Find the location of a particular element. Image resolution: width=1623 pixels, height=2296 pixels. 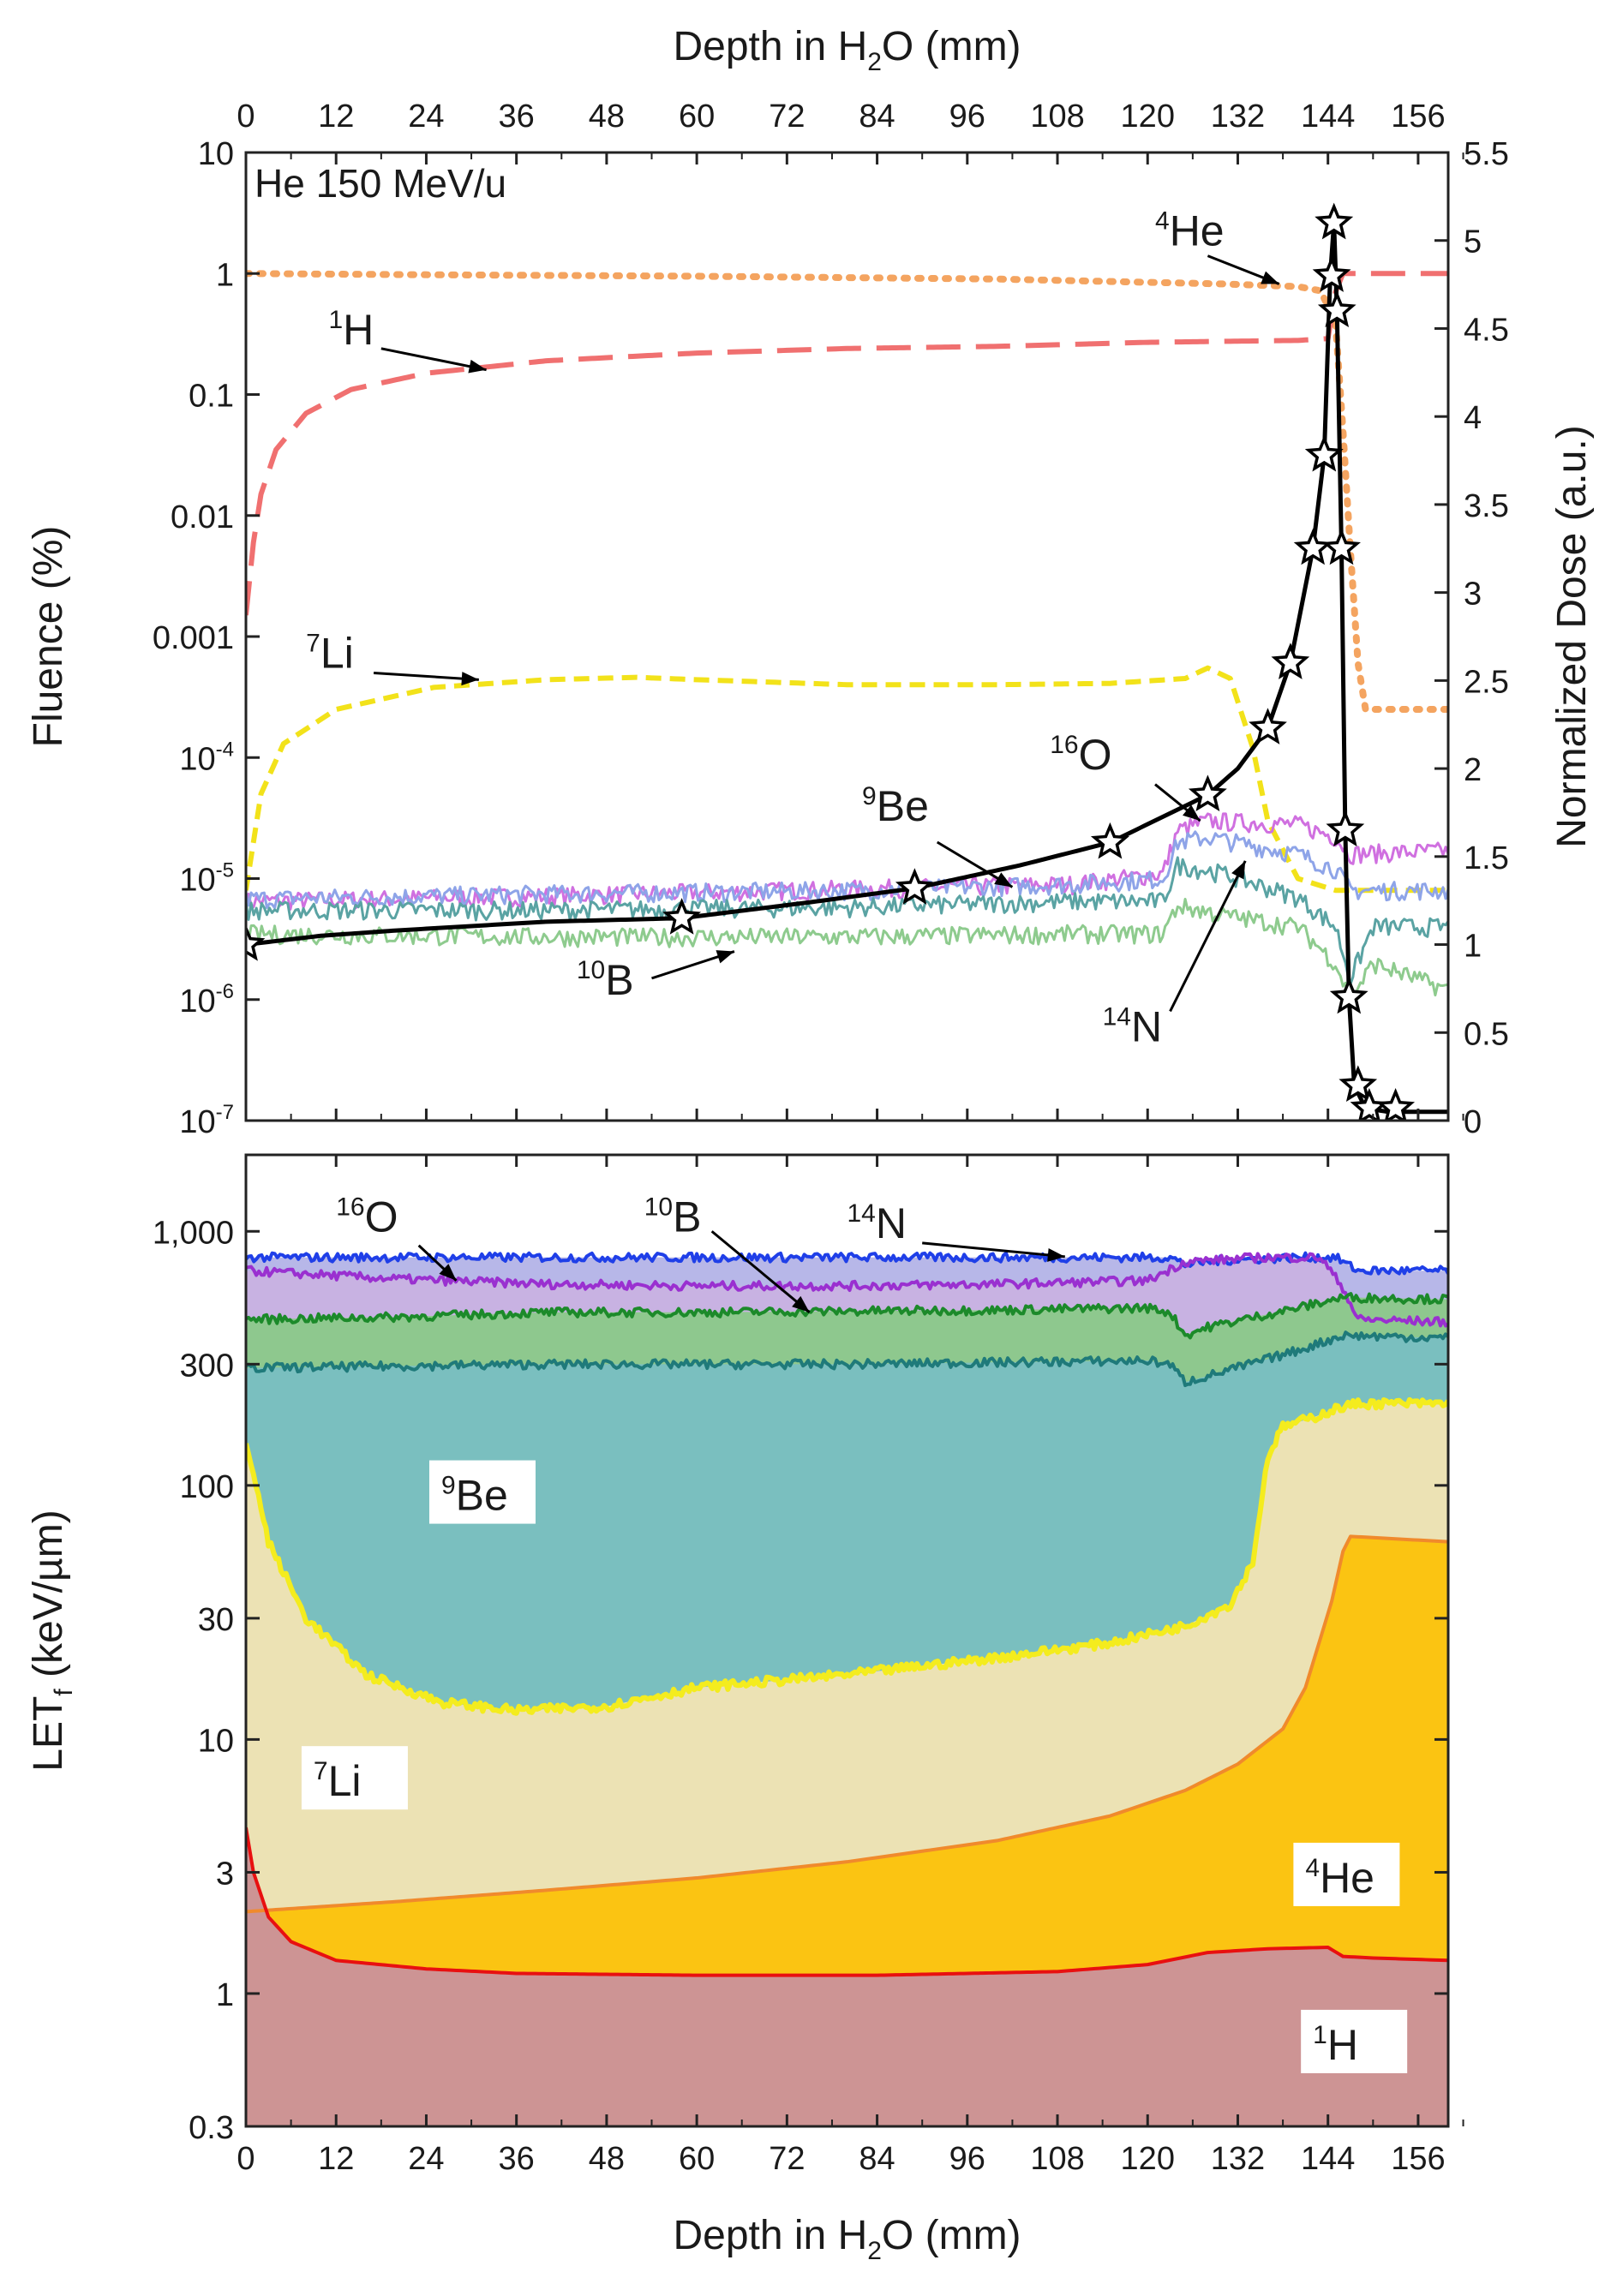

top-ytick-label-exp-5: -4 is located at coordinates (225, 749).